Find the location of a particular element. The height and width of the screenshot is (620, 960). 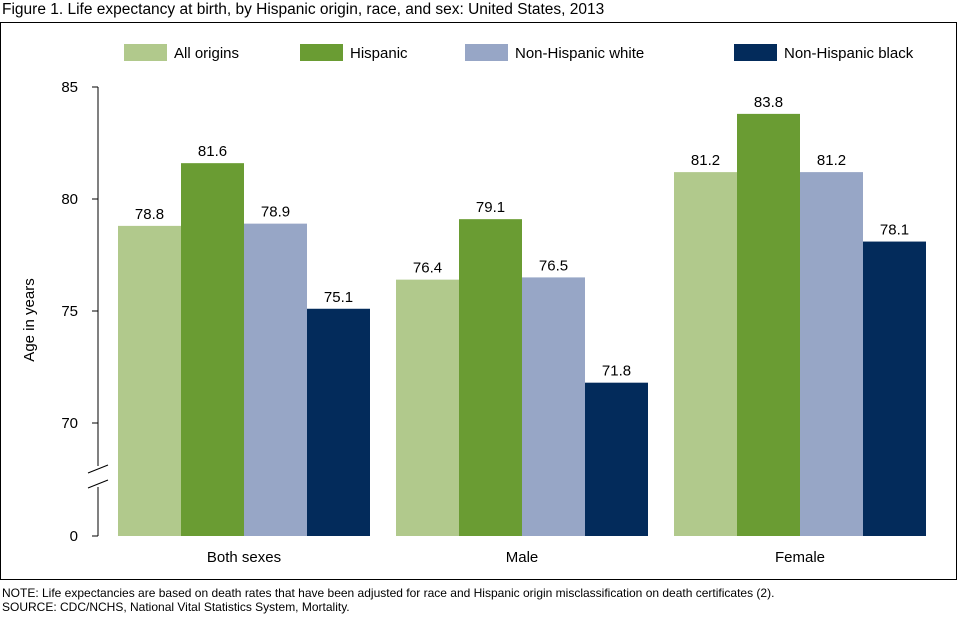

y-axis: 85 80 75 70 0 is located at coordinates (85, 312).